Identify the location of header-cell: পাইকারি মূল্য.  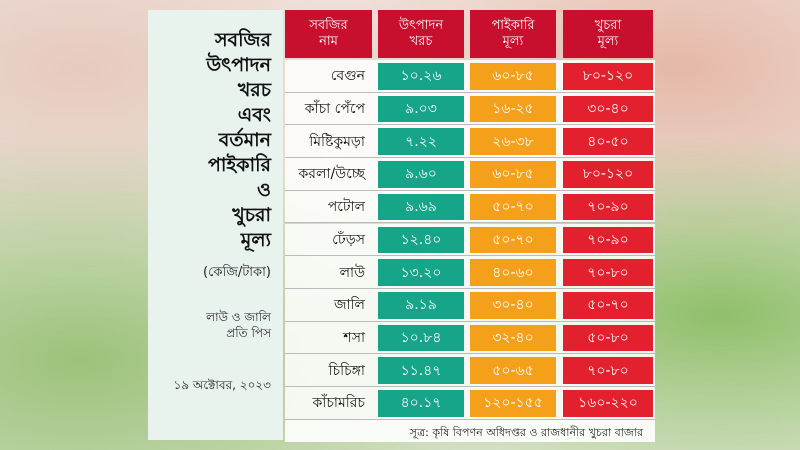
(513, 34).